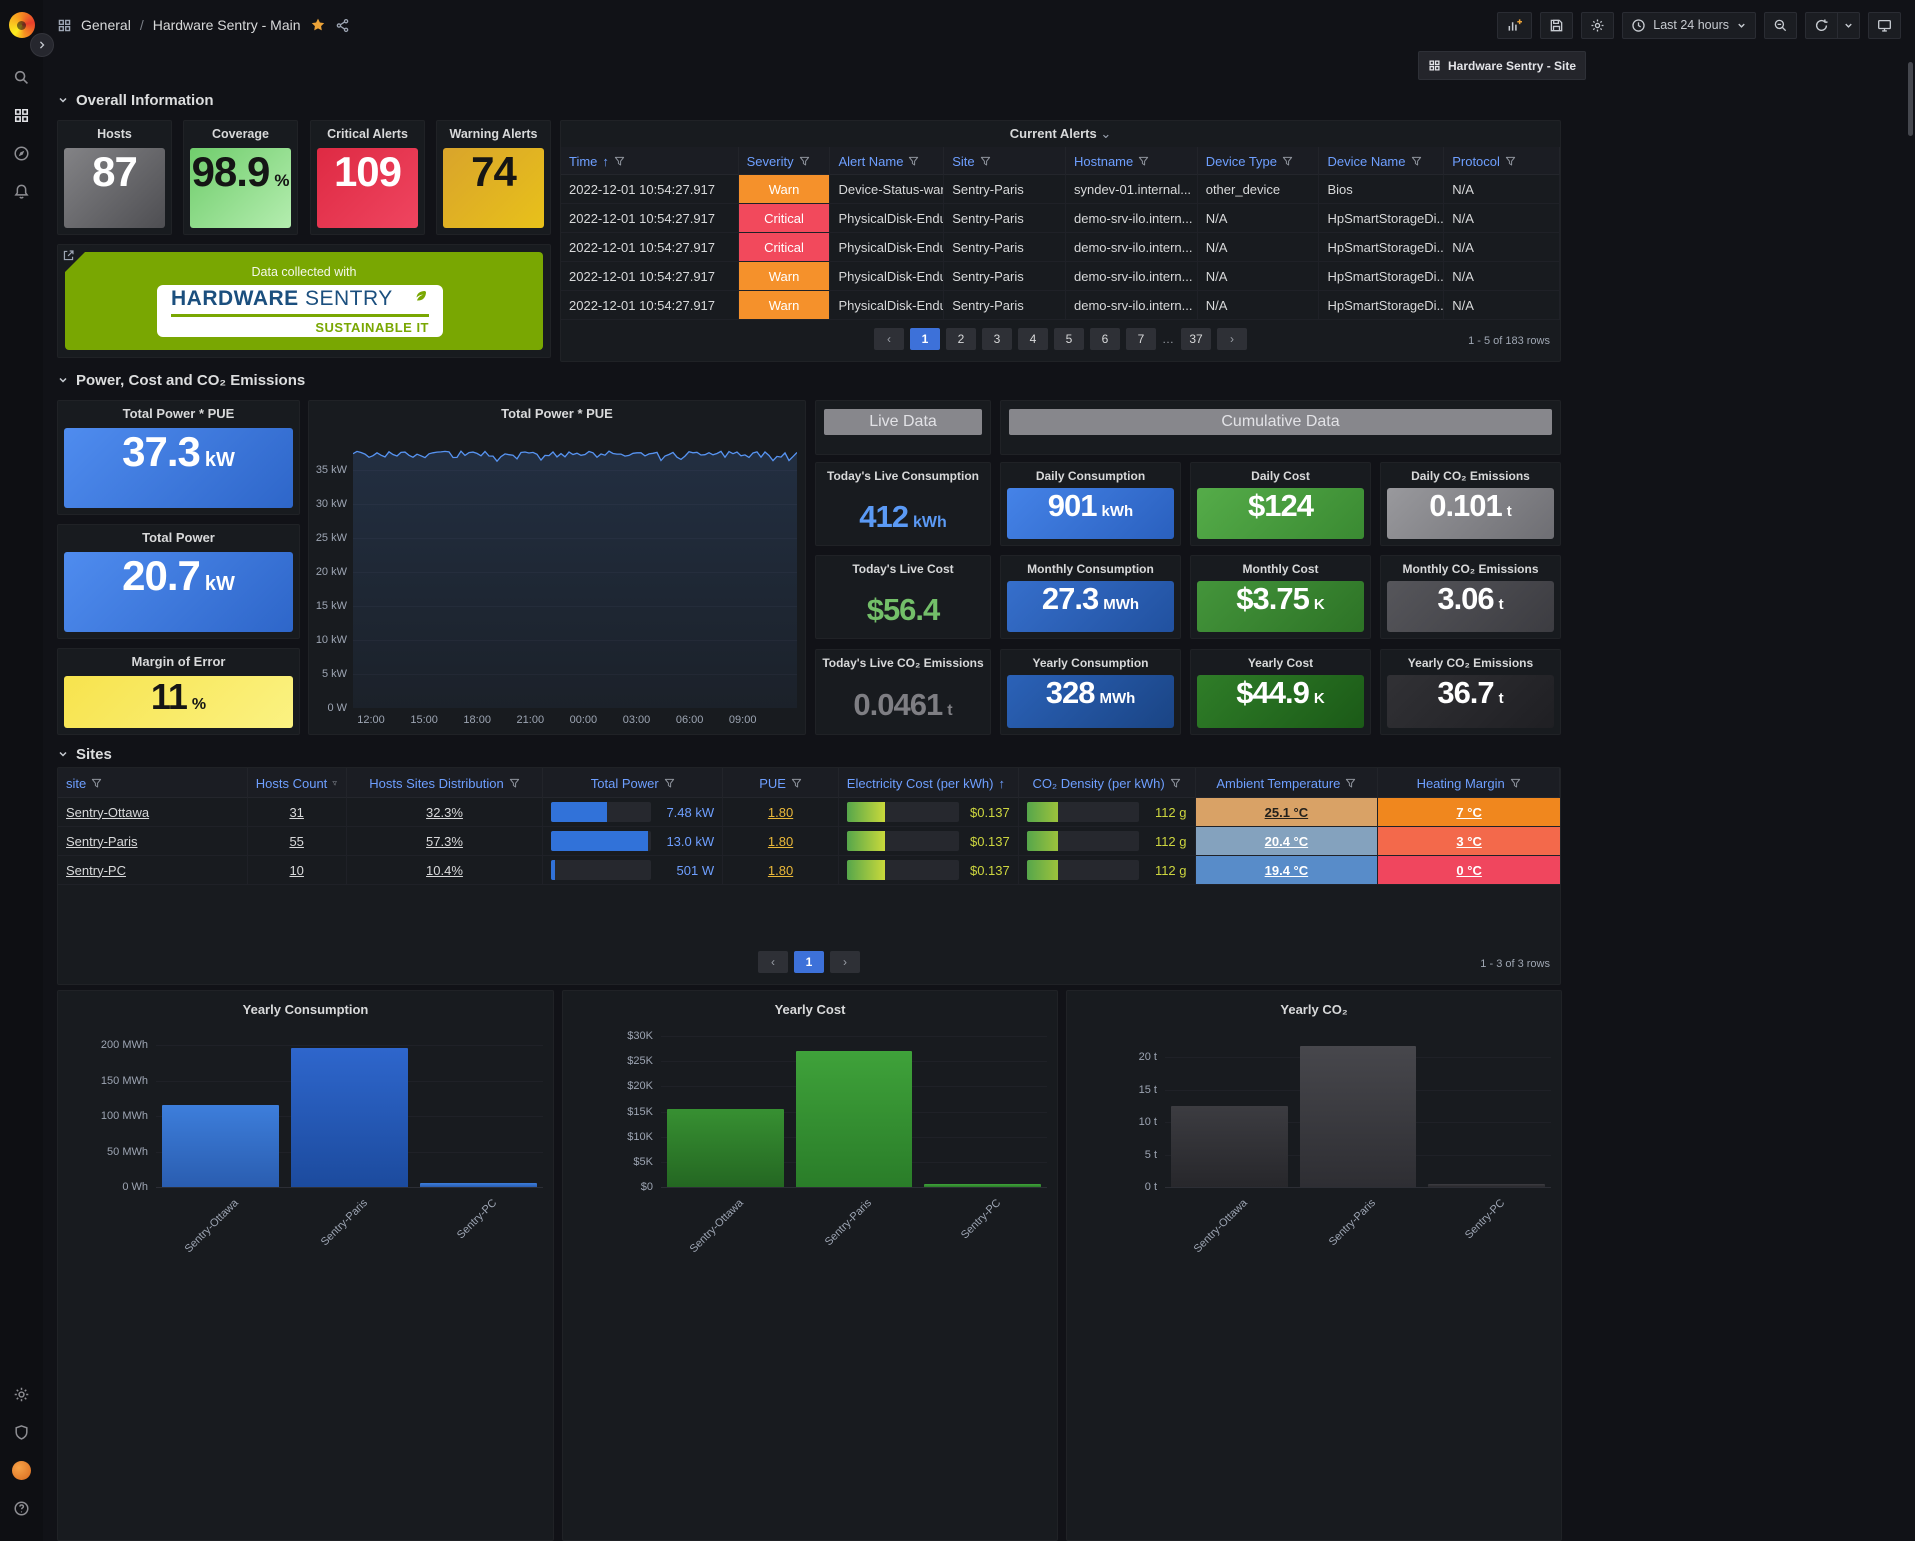 This screenshot has width=1915, height=1541. Describe the element at coordinates (342, 25) in the screenshot. I see `share-icon` at that location.